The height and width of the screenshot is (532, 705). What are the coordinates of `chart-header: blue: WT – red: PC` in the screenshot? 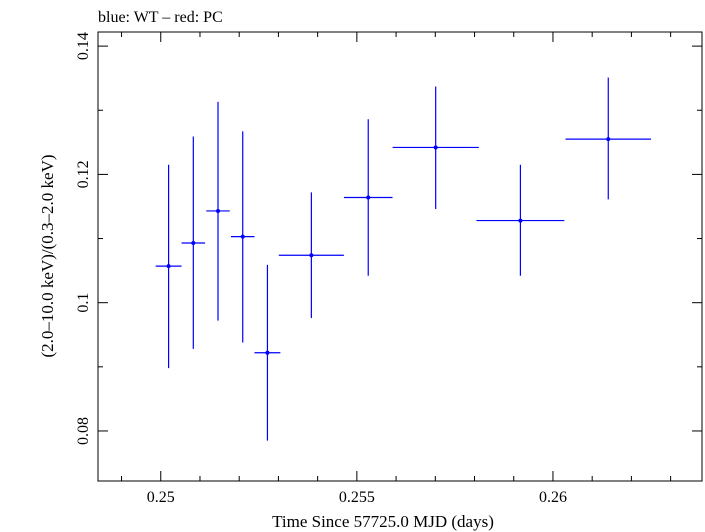 It's located at (160, 17).